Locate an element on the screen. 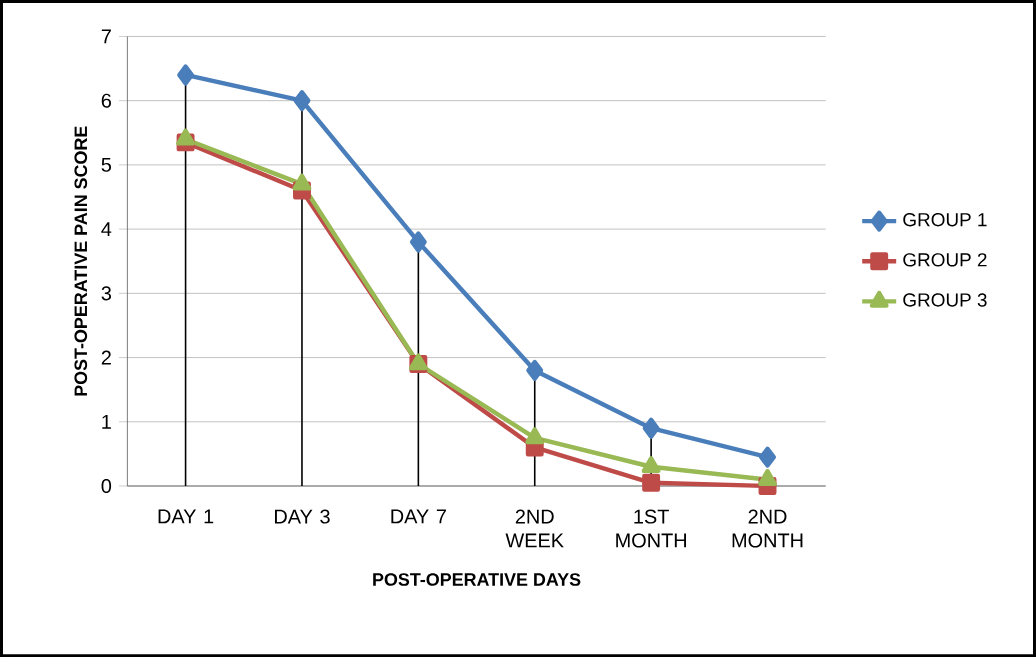  x-tick-label: DAY 1 is located at coordinates (186, 516).